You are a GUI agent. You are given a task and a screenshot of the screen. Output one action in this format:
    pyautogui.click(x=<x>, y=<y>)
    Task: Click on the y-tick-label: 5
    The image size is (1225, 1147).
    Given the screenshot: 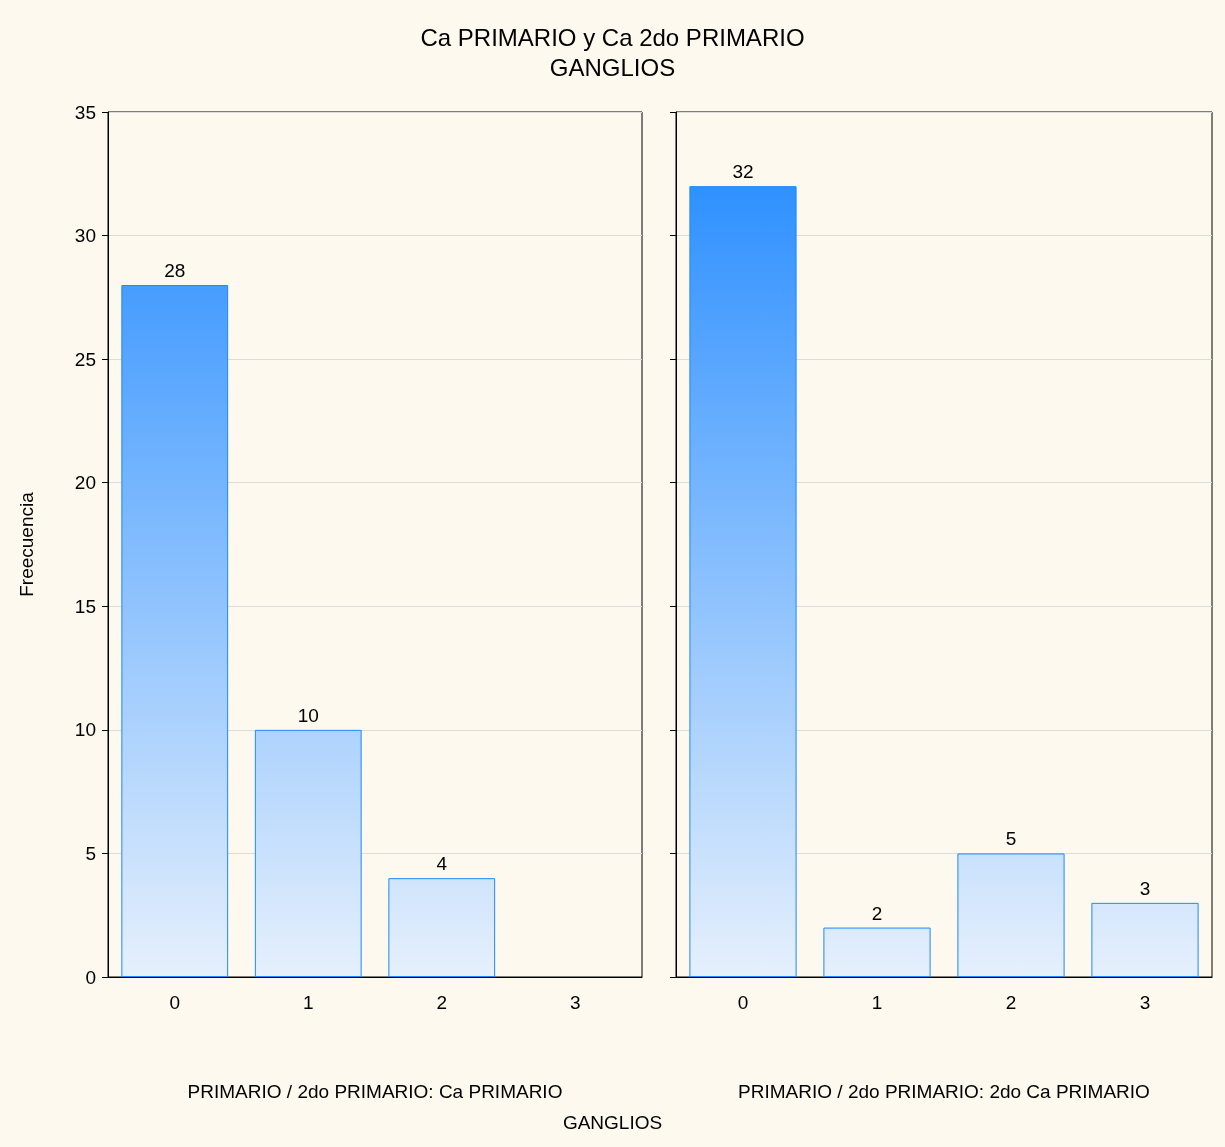 What is the action you would take?
    pyautogui.click(x=90, y=853)
    